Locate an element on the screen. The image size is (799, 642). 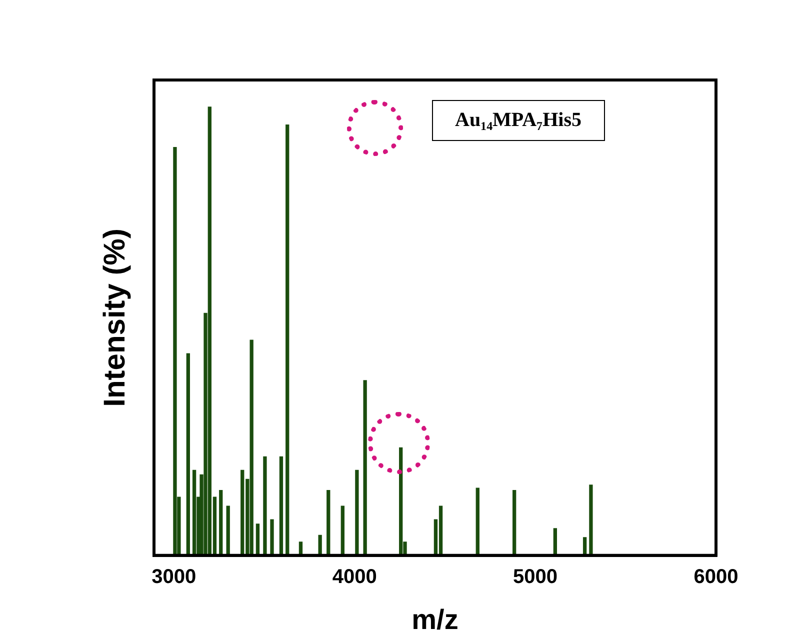
annotation: Au₁₄MPA₇His5 is located at coordinates (518, 120).